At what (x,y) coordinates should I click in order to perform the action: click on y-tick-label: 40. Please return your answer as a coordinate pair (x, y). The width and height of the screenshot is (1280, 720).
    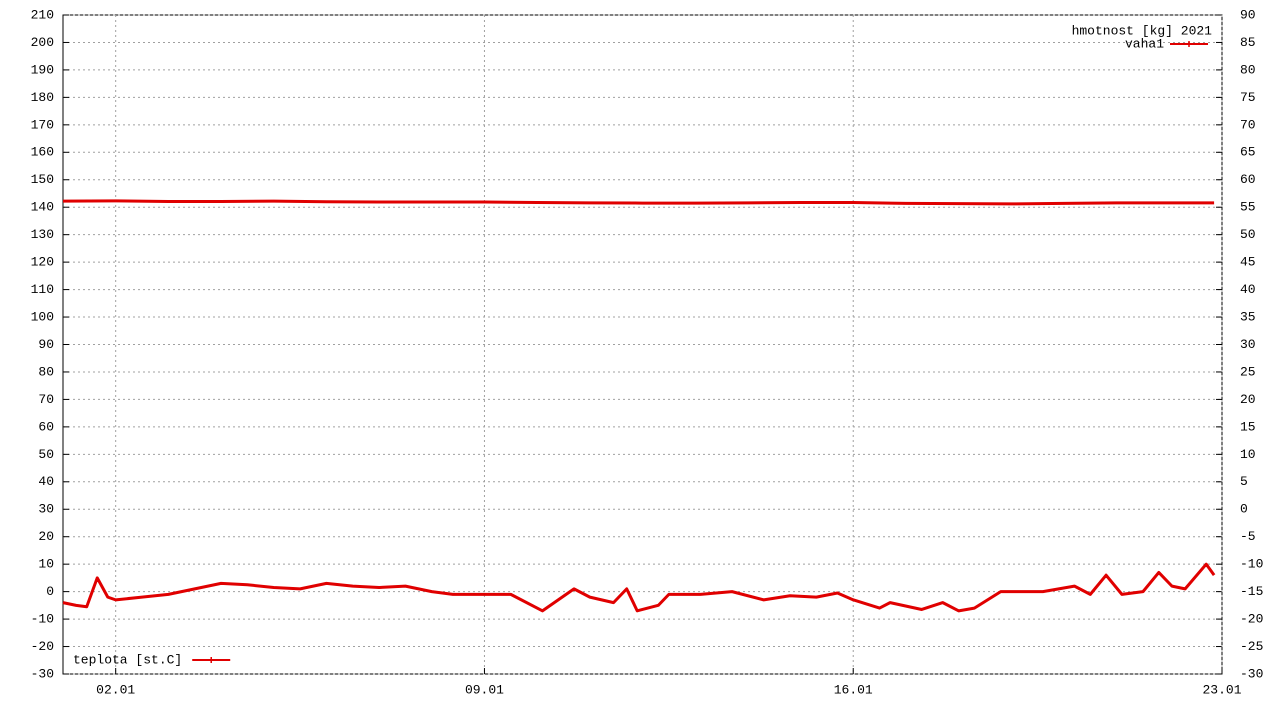
    Looking at the image, I should click on (46, 481).